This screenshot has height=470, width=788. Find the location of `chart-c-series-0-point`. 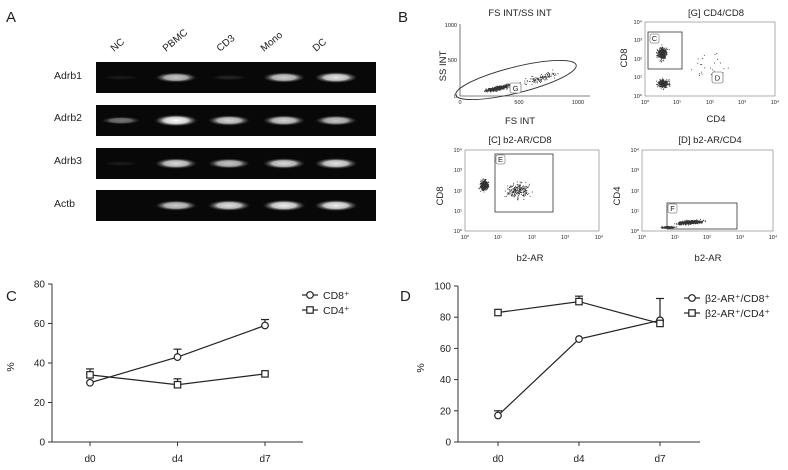

chart-c-series-0-point is located at coordinates (90, 382).